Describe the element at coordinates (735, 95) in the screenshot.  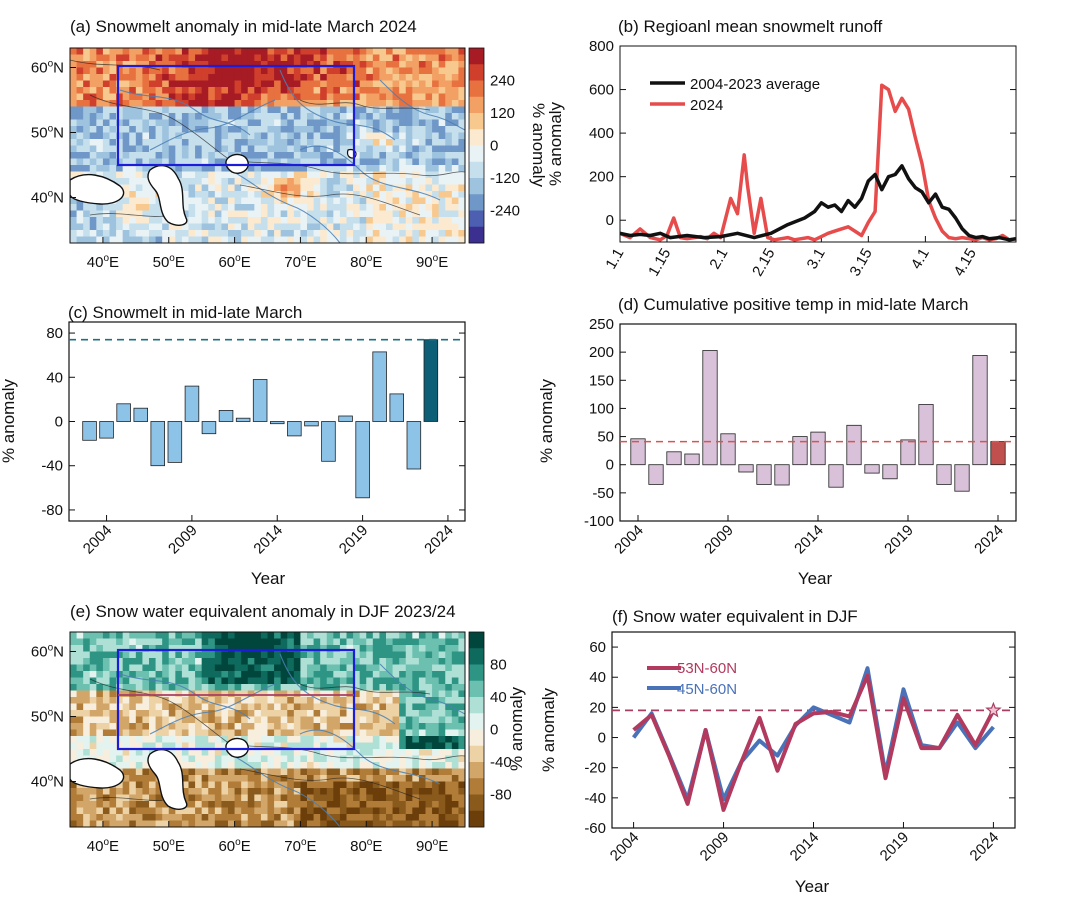
I see `panel-b-legend: 2004-2023 average 2024` at that location.